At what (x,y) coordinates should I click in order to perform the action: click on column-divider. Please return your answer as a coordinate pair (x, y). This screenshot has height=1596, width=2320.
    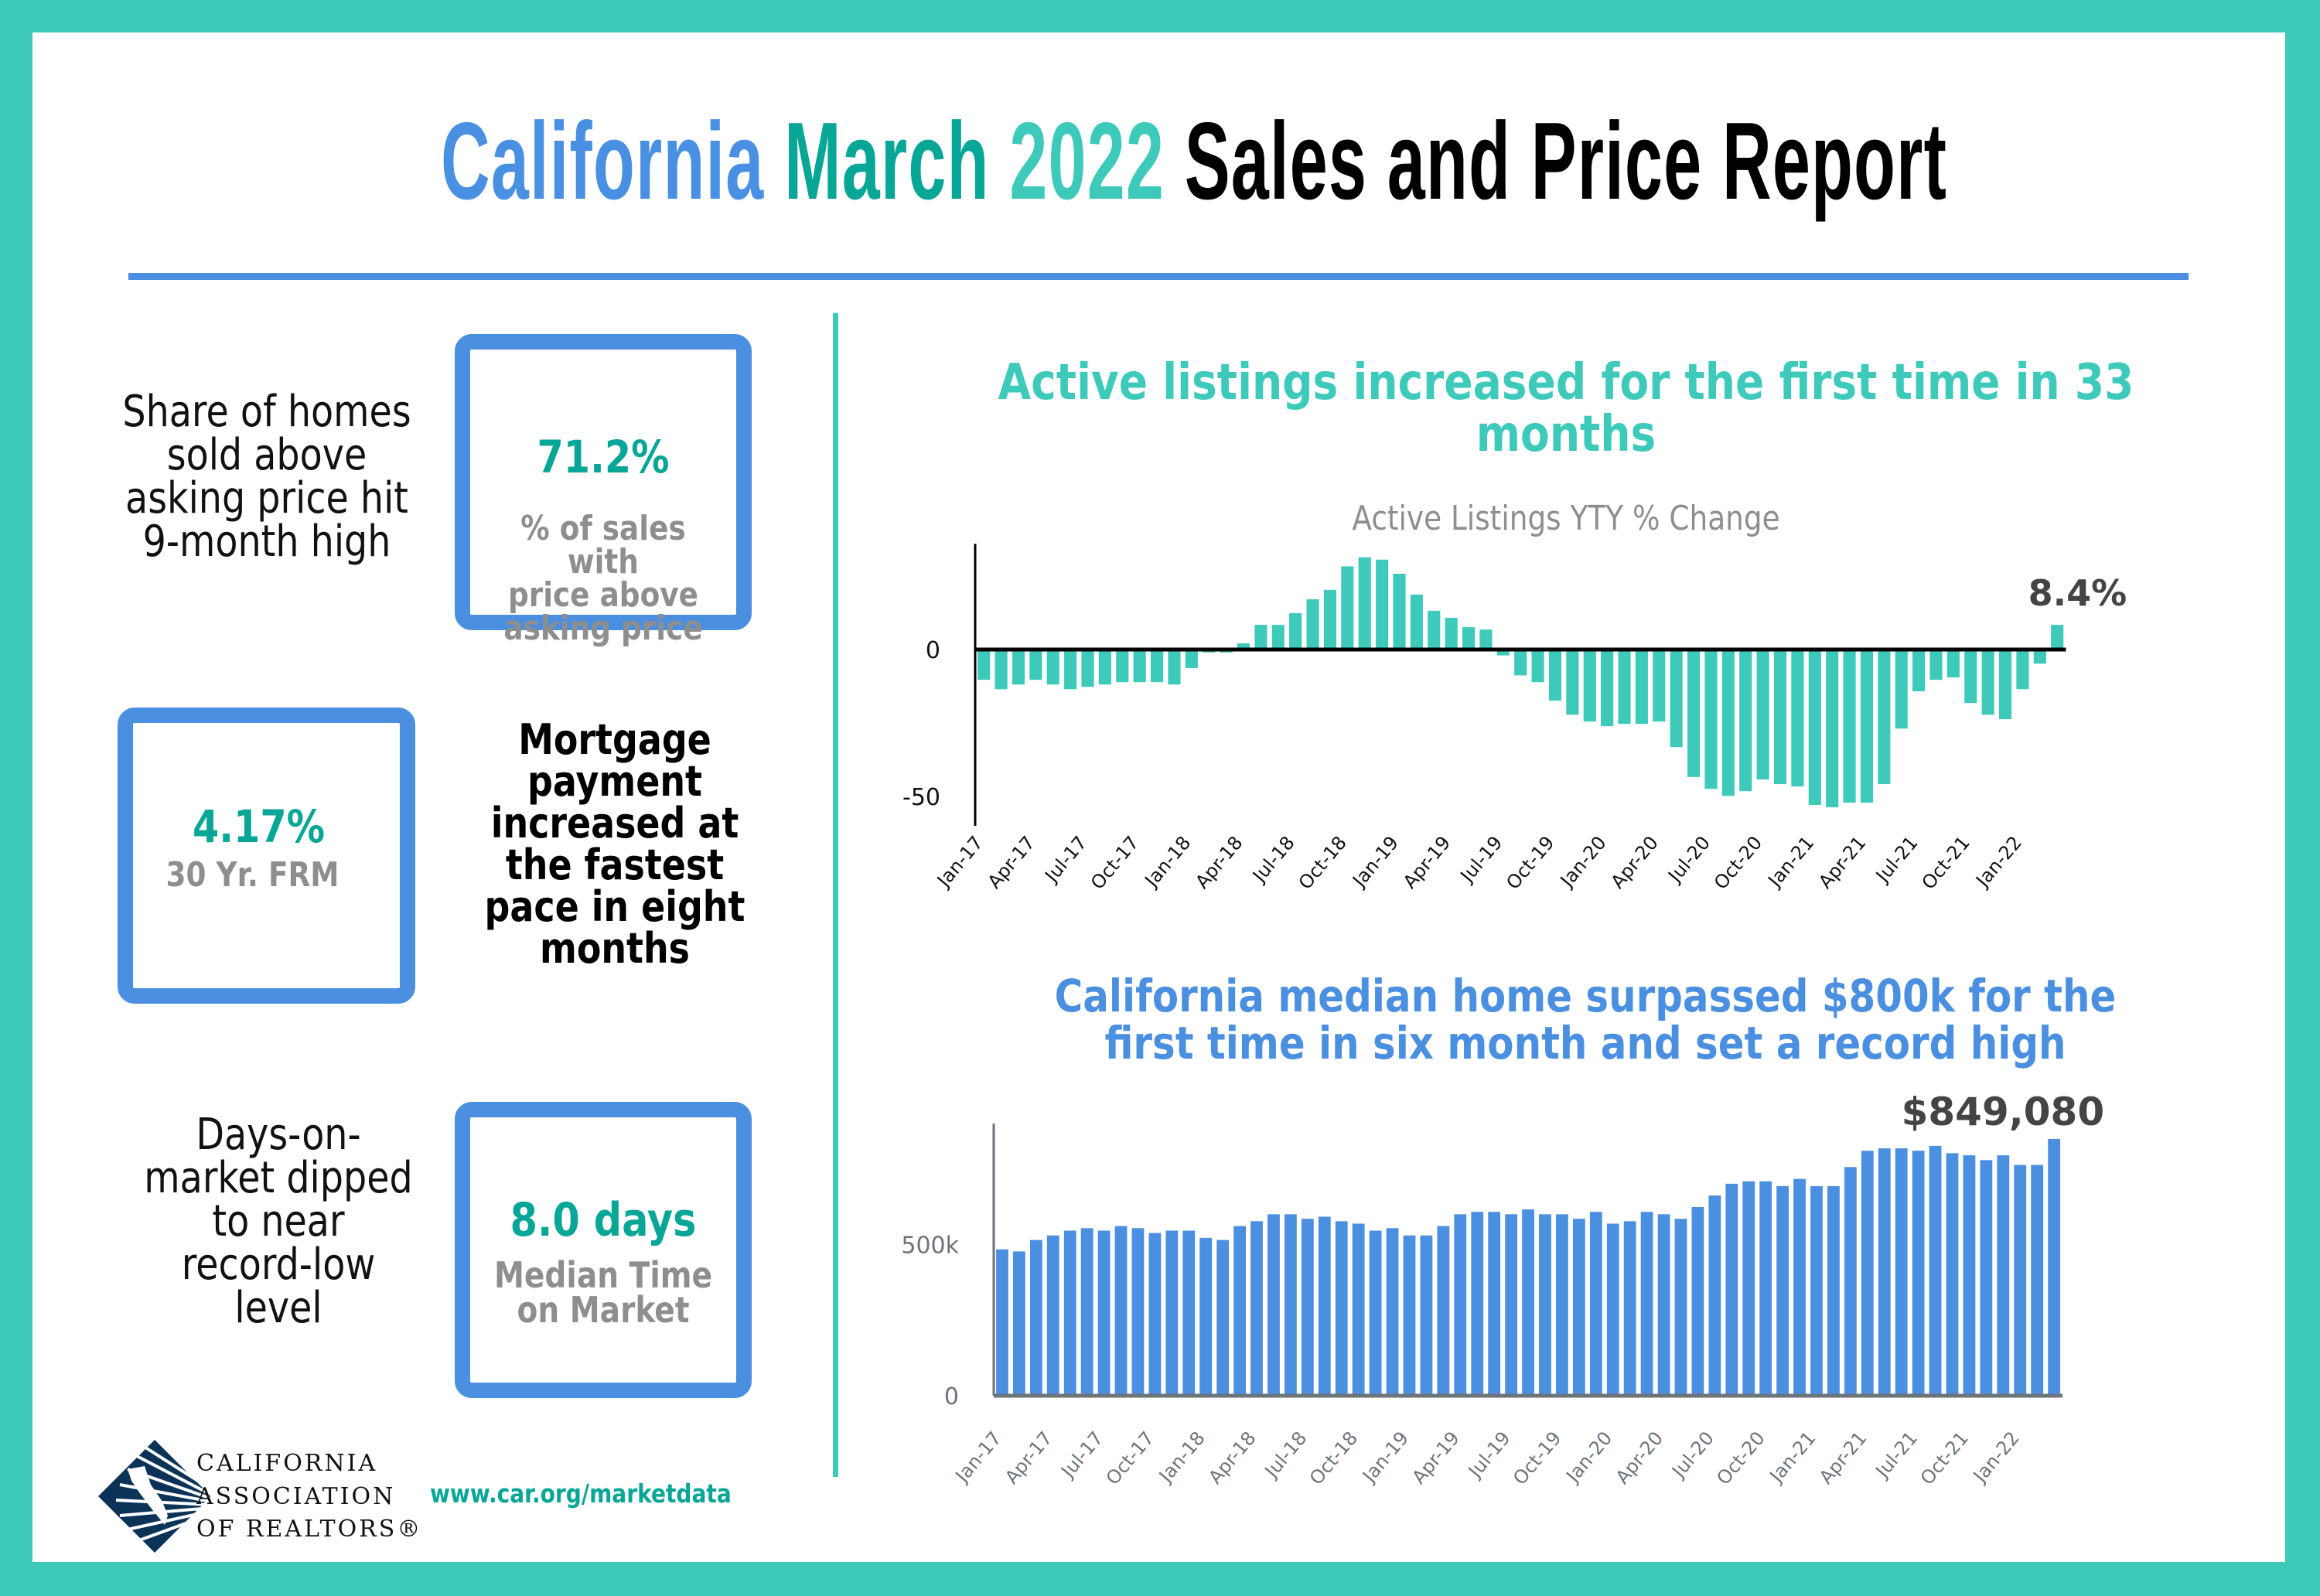
    Looking at the image, I should click on (835, 895).